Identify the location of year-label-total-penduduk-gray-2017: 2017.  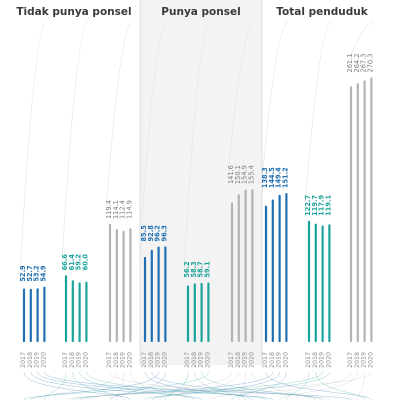
(350, 360).